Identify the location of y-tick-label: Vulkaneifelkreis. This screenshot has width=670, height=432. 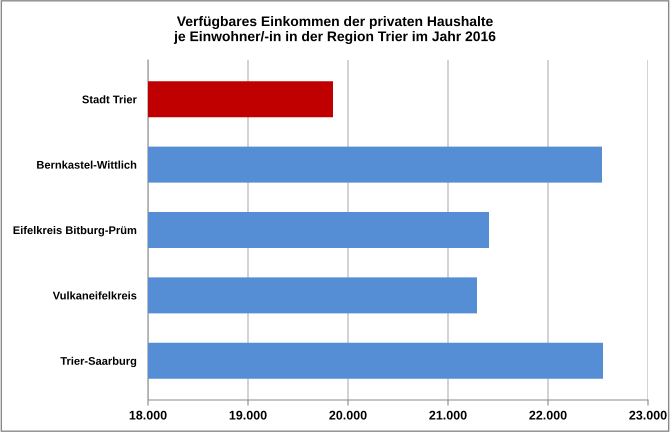
(94, 295).